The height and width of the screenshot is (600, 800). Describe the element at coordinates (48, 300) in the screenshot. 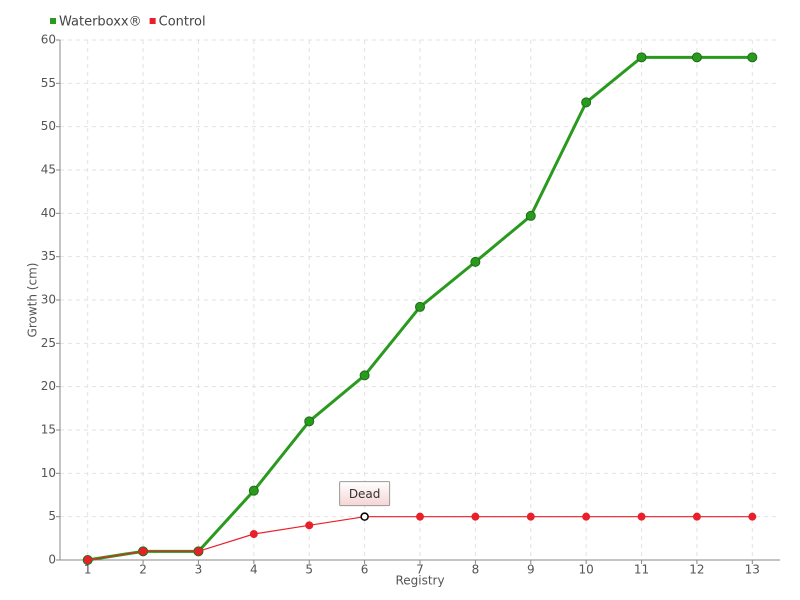

I see `y-tick-label: 30` at that location.